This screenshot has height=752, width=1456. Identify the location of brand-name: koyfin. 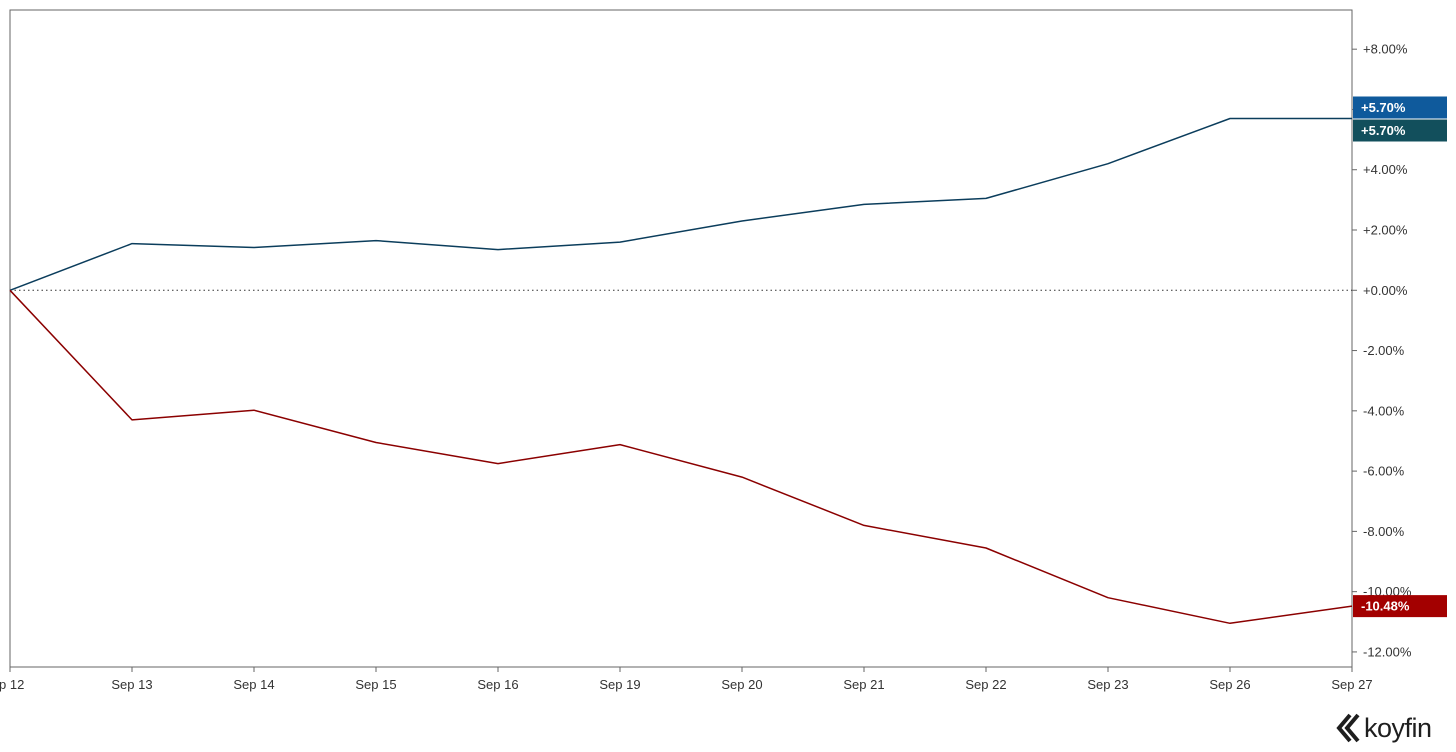
(1398, 727).